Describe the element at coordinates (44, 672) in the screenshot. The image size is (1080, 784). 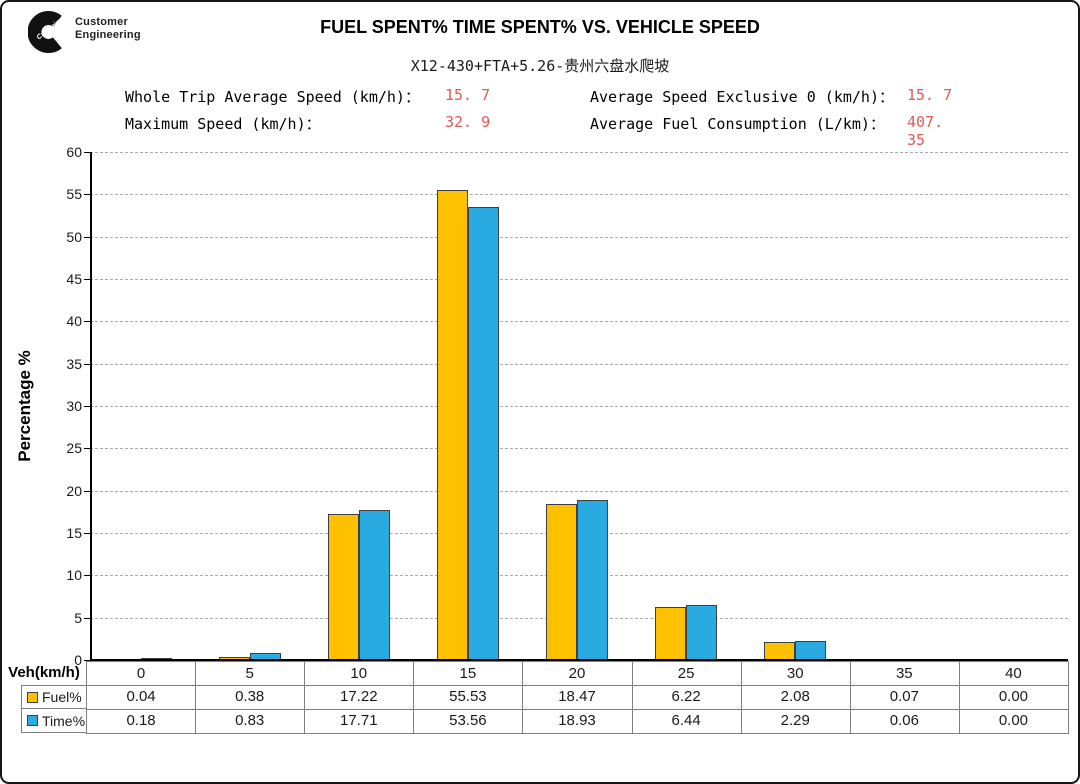
I see `x-axis-unit-label: Veh(km/h)` at that location.